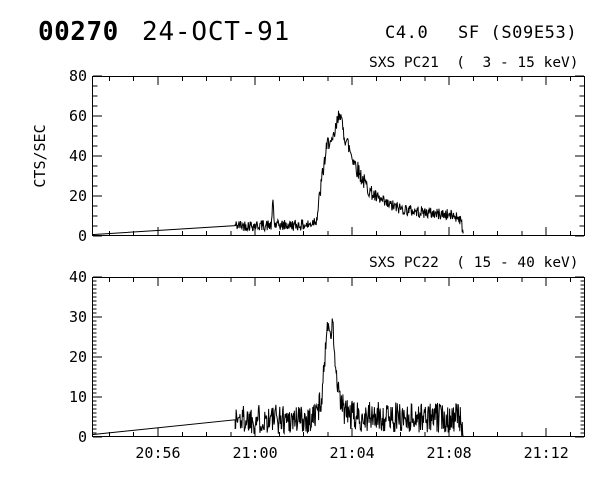  I want to click on x-tick-label: 21:12, so click(546, 453).